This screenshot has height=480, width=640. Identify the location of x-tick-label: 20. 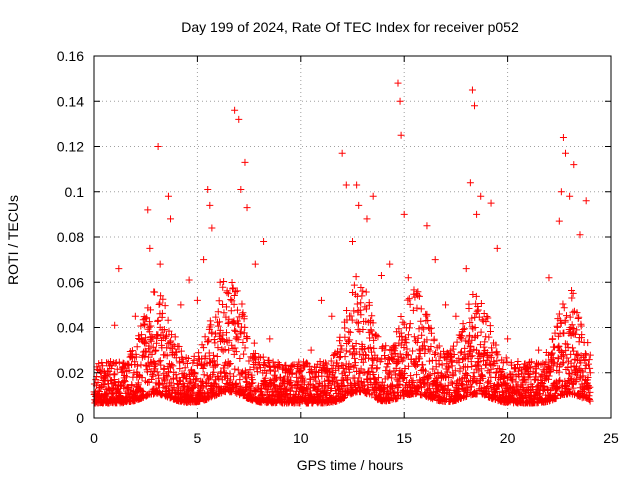
(508, 438).